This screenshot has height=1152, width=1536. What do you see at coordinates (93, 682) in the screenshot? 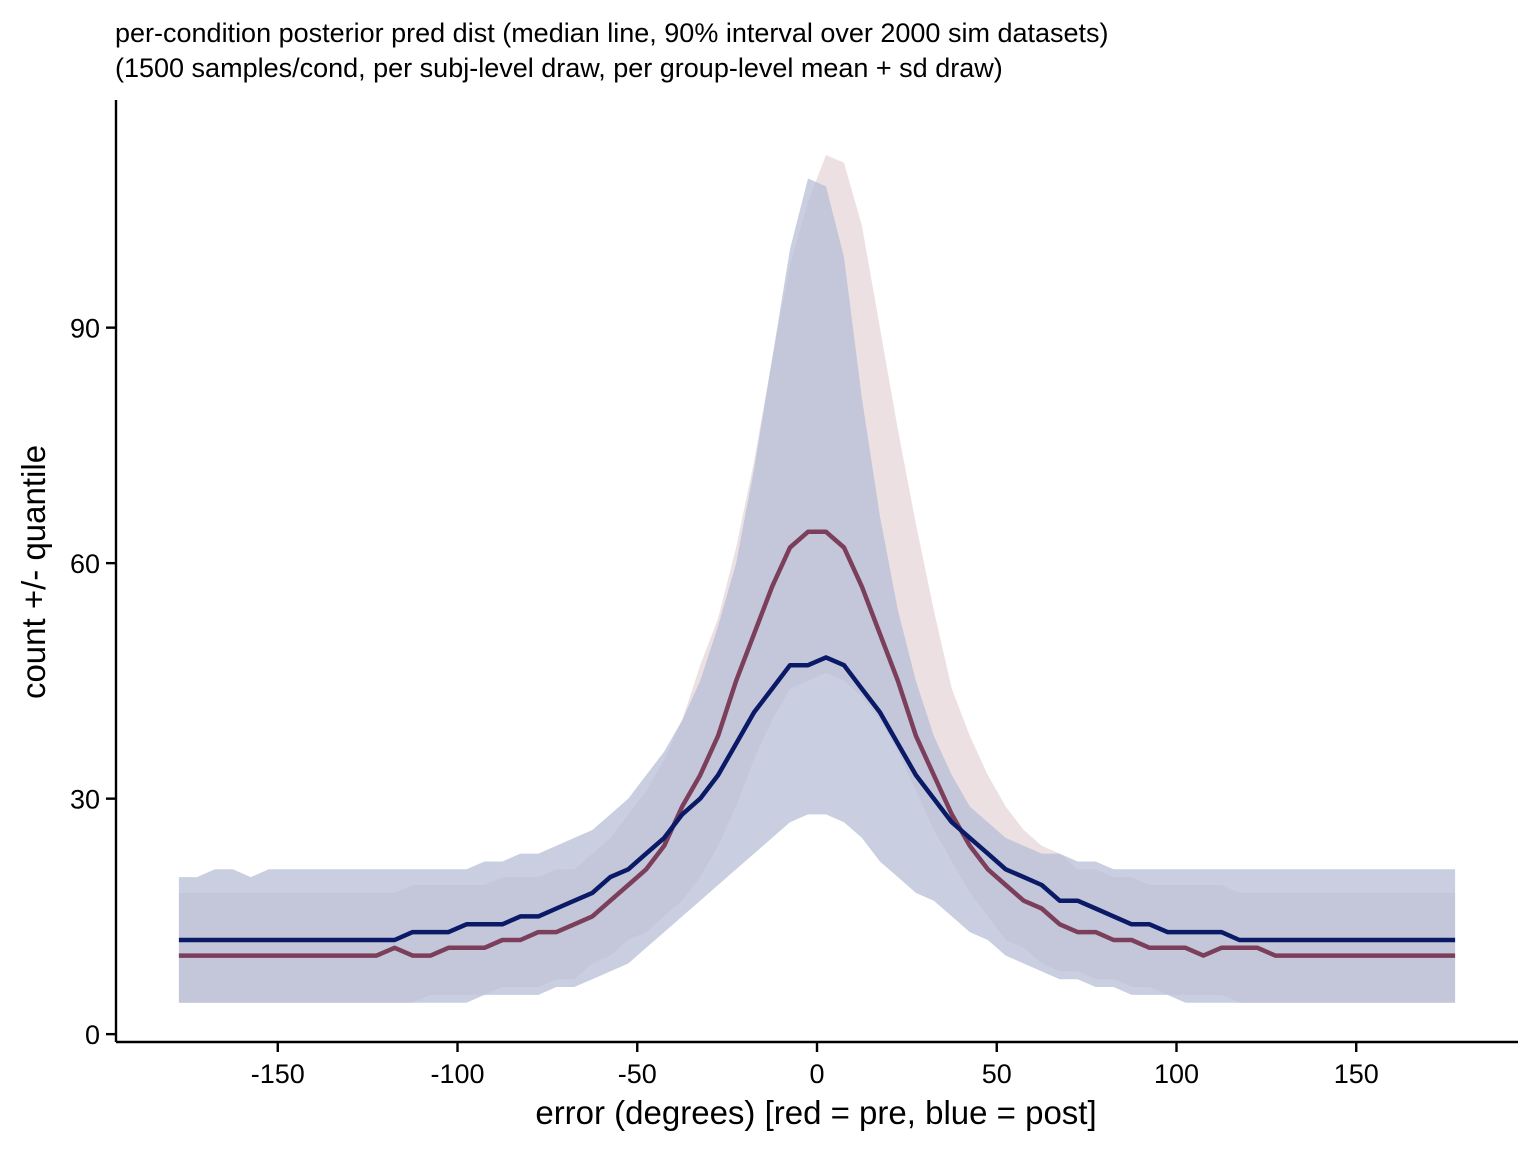
I see `y-axis-ticks: 0 30 60 90` at bounding box center [93, 682].